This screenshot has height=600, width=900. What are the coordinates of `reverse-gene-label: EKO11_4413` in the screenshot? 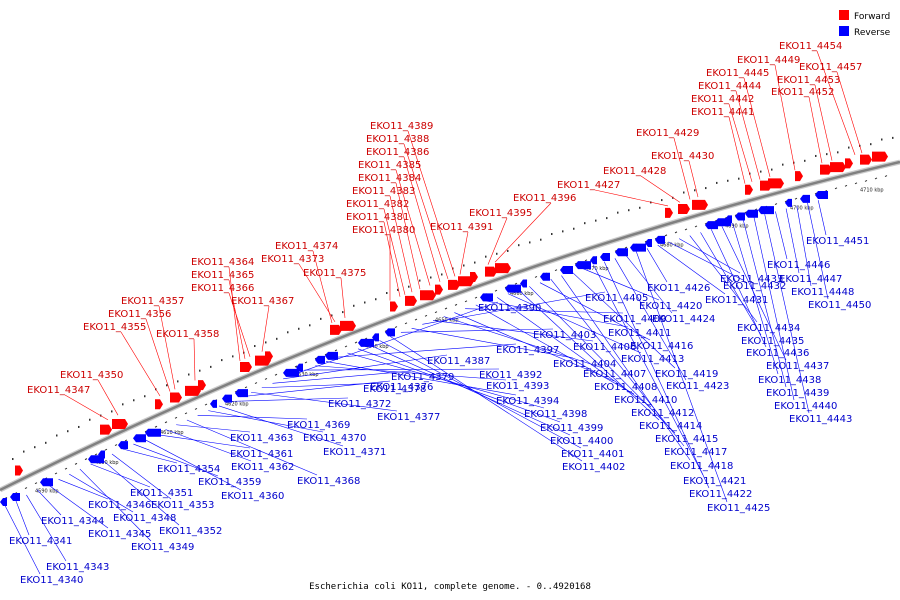 It's located at (652, 359).